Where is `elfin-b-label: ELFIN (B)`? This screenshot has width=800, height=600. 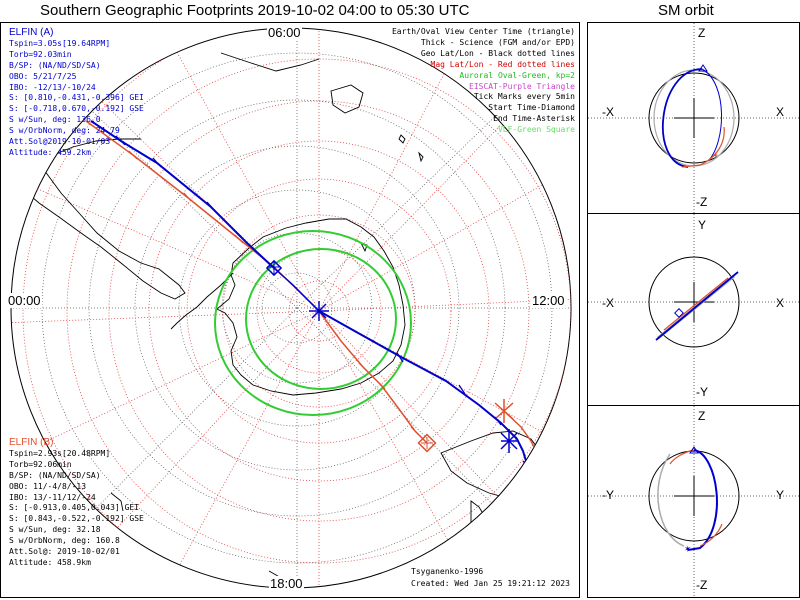 elfin-b-label: ELFIN (B) is located at coordinates (31, 442).